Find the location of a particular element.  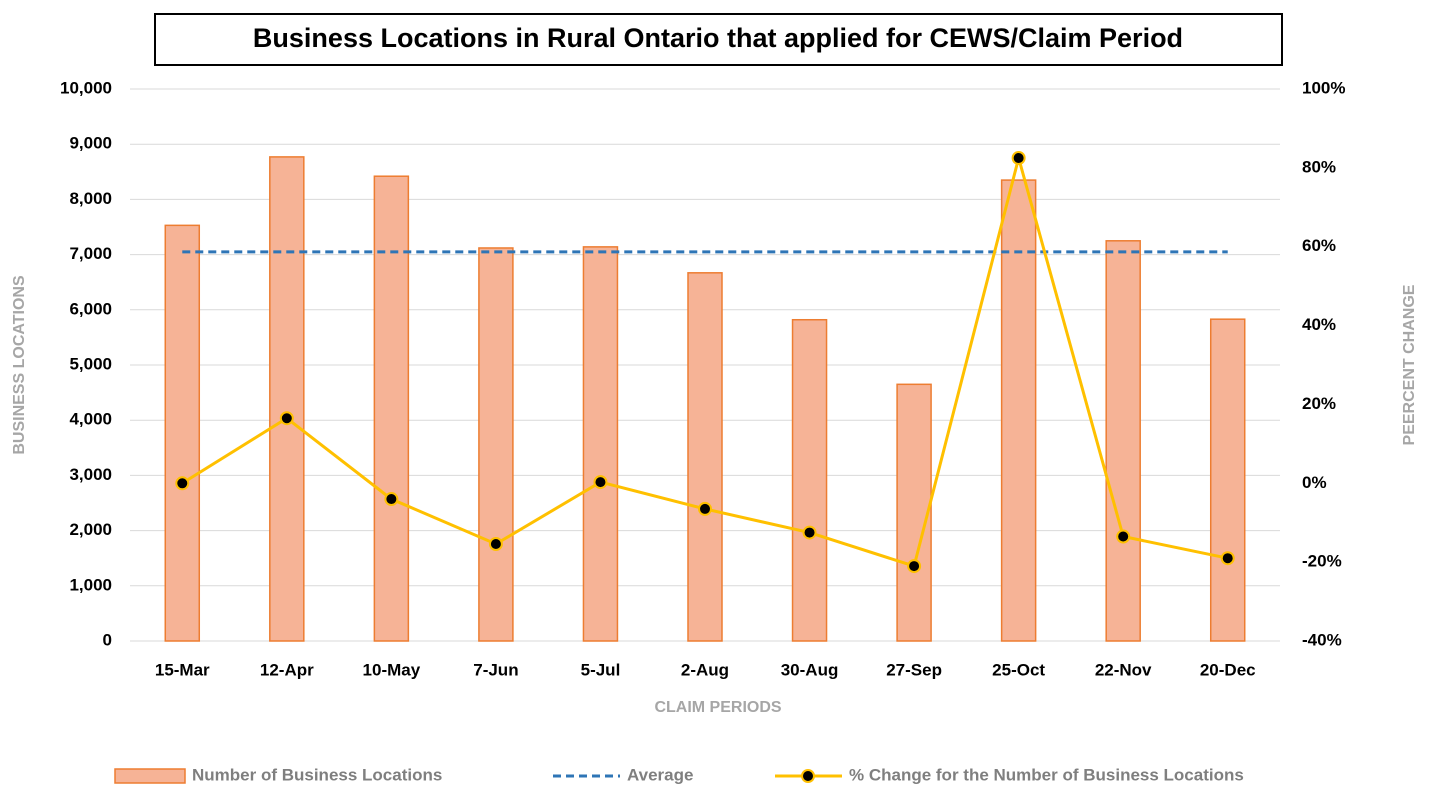

x-tick-label: 25-Oct is located at coordinates (1018, 669).